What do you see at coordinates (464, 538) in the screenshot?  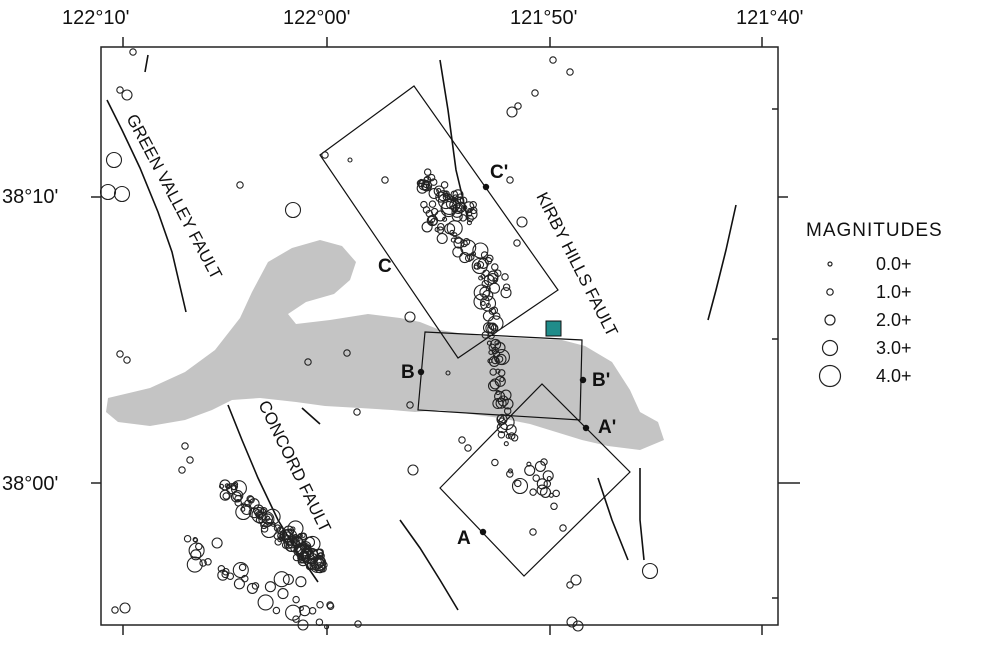 I see `label-a: A` at bounding box center [464, 538].